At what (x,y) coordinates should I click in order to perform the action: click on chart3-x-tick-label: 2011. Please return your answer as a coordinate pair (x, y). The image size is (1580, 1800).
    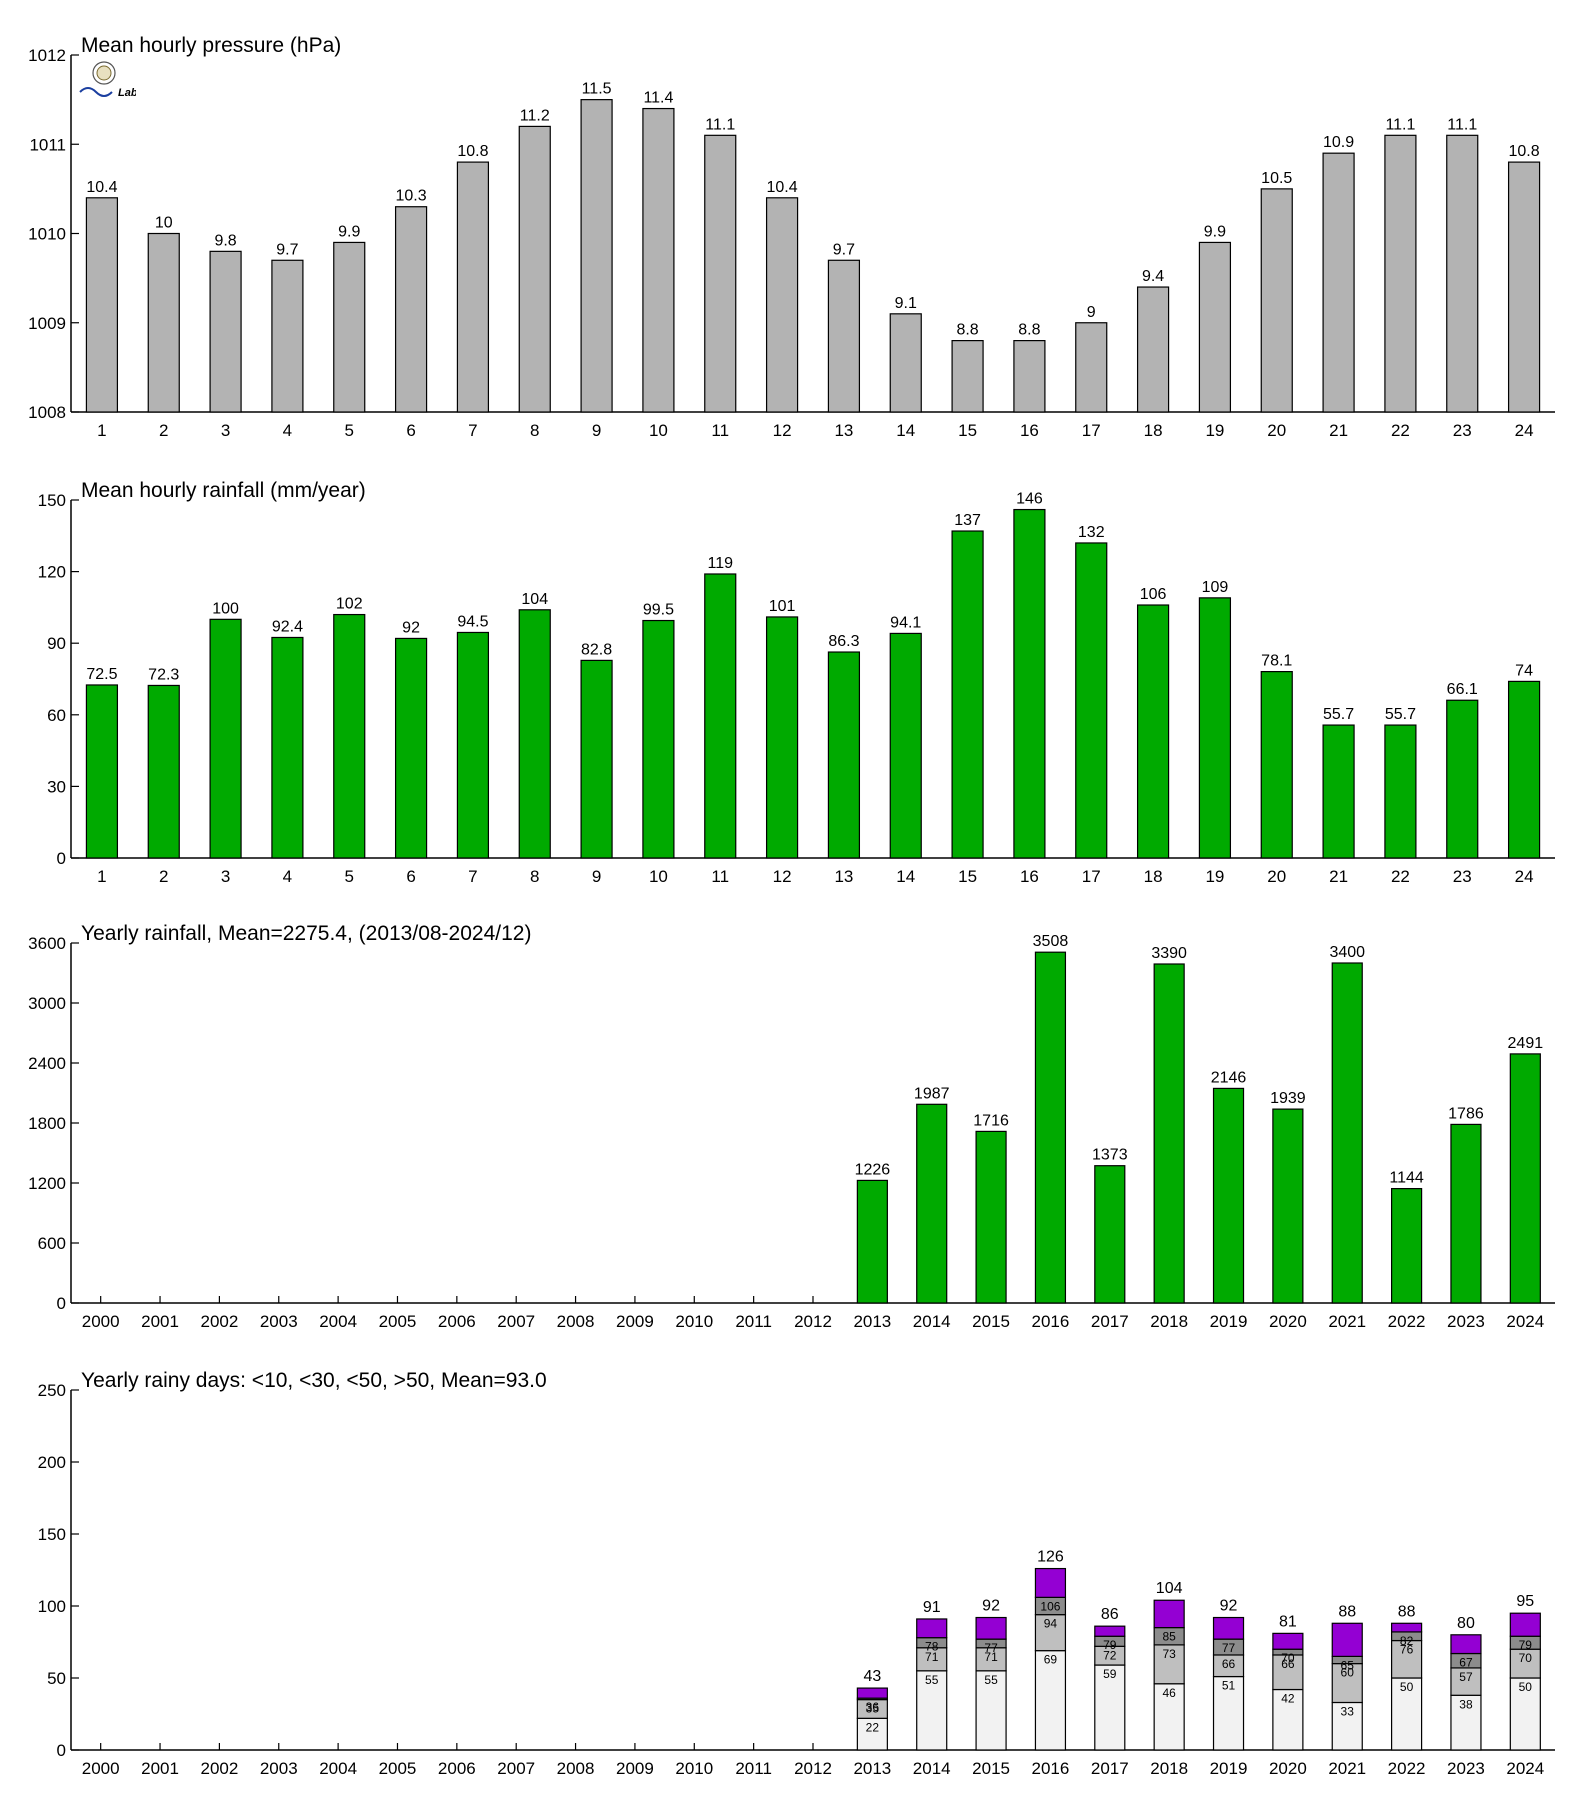
    Looking at the image, I should click on (753, 1321).